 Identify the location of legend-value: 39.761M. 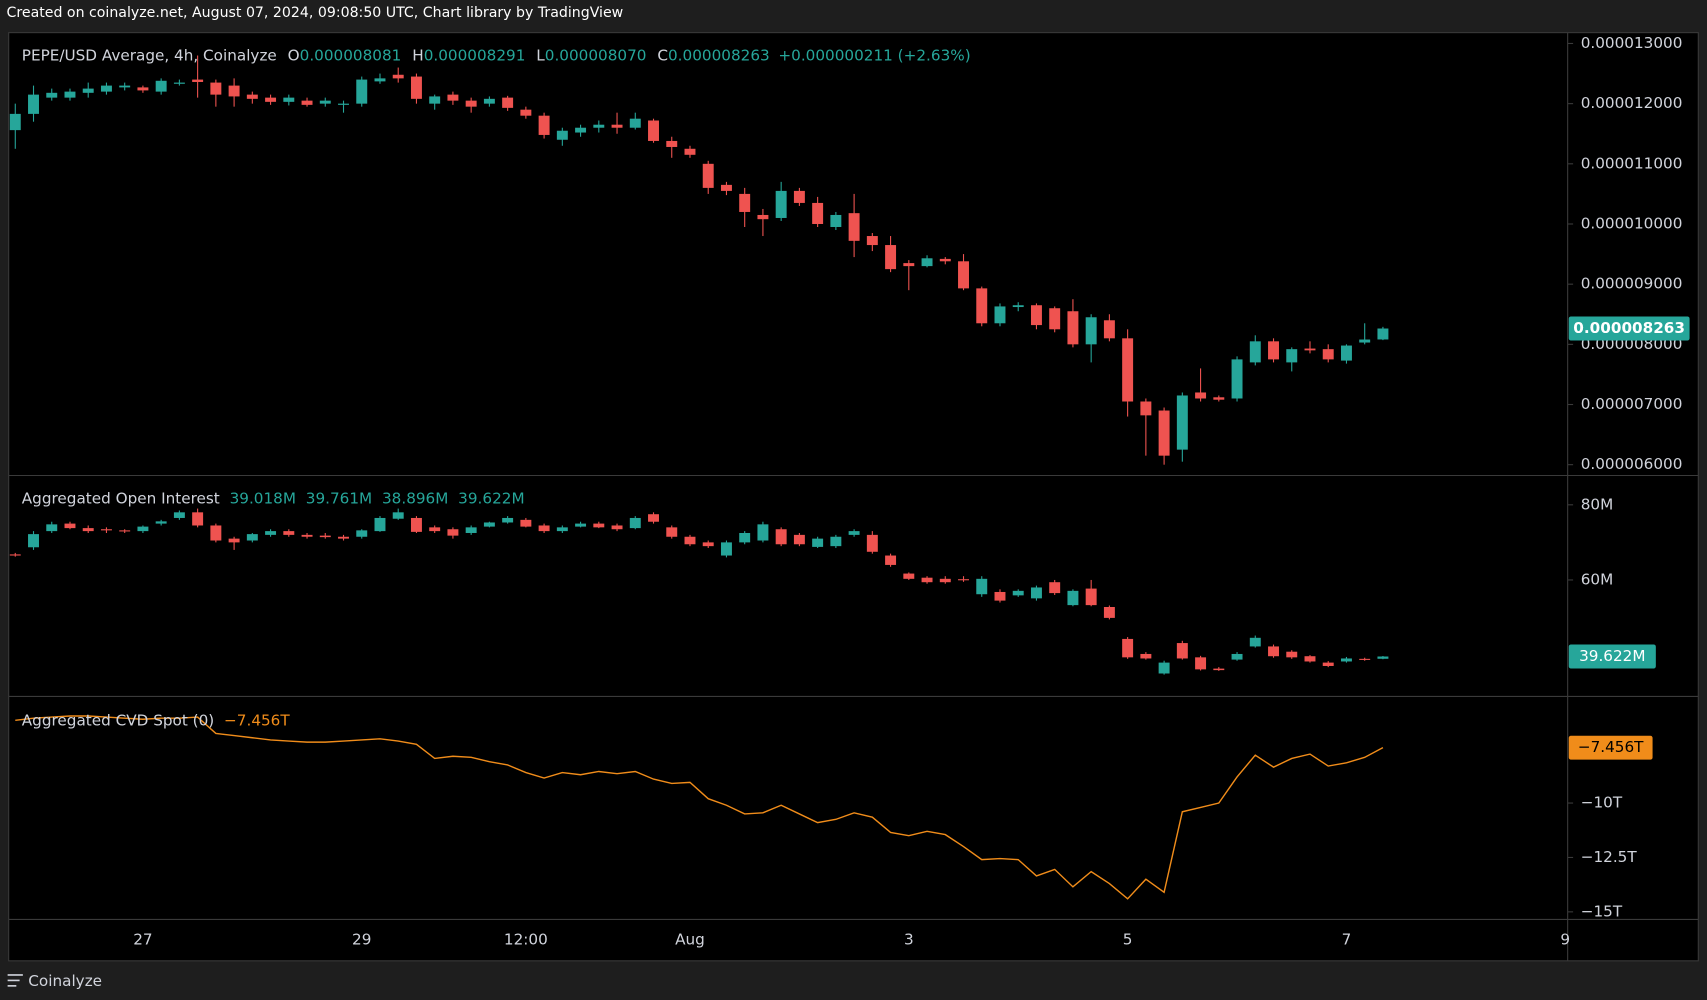
(339, 498).